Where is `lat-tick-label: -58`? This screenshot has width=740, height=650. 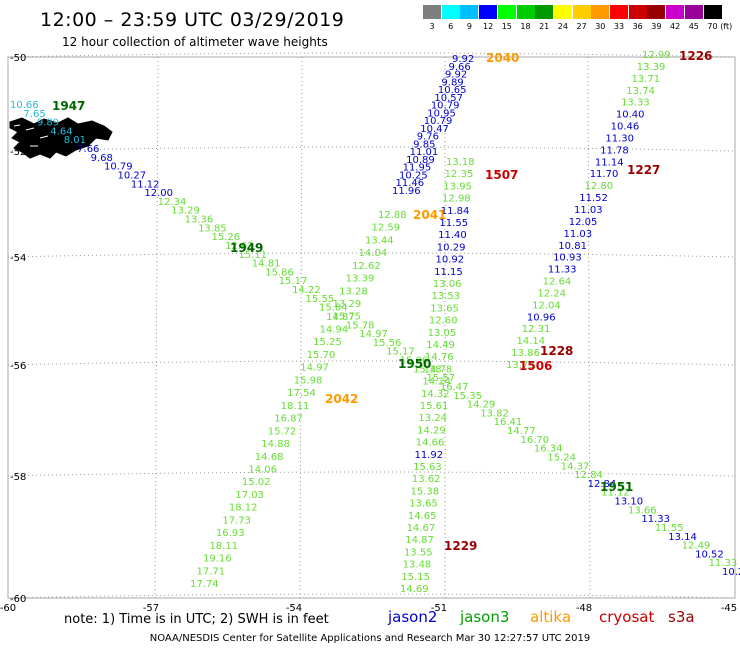 lat-tick-label: -58 is located at coordinates (18, 477).